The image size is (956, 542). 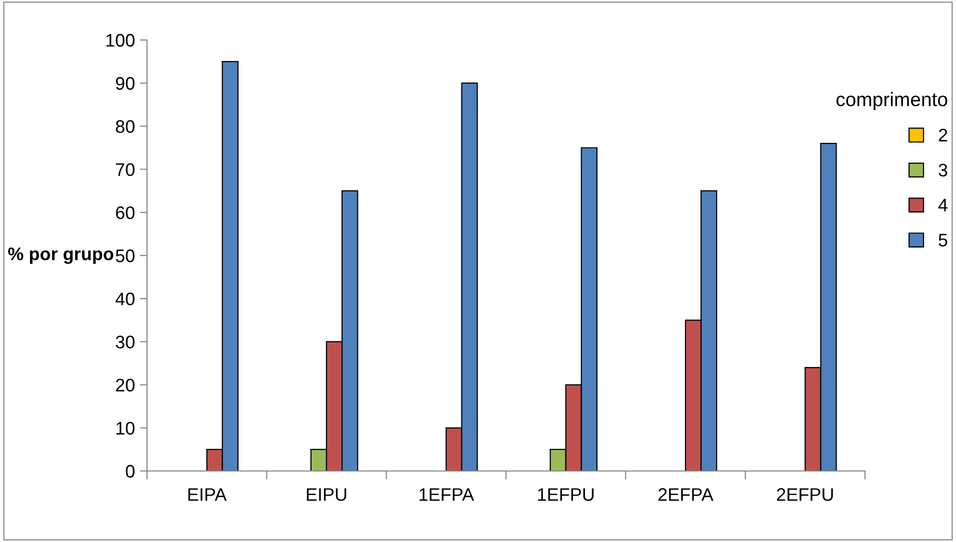 I want to click on y-tick-label: 20, so click(x=125, y=385).